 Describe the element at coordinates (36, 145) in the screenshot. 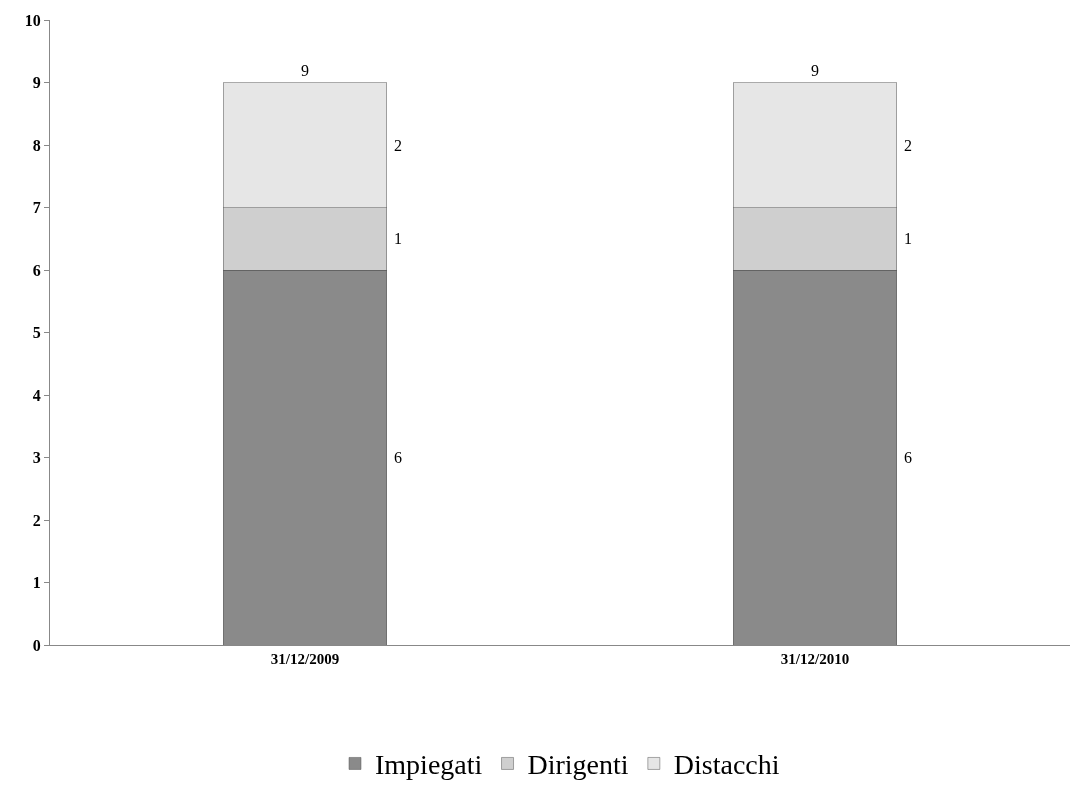

I see `y-tick-label: 8` at that location.